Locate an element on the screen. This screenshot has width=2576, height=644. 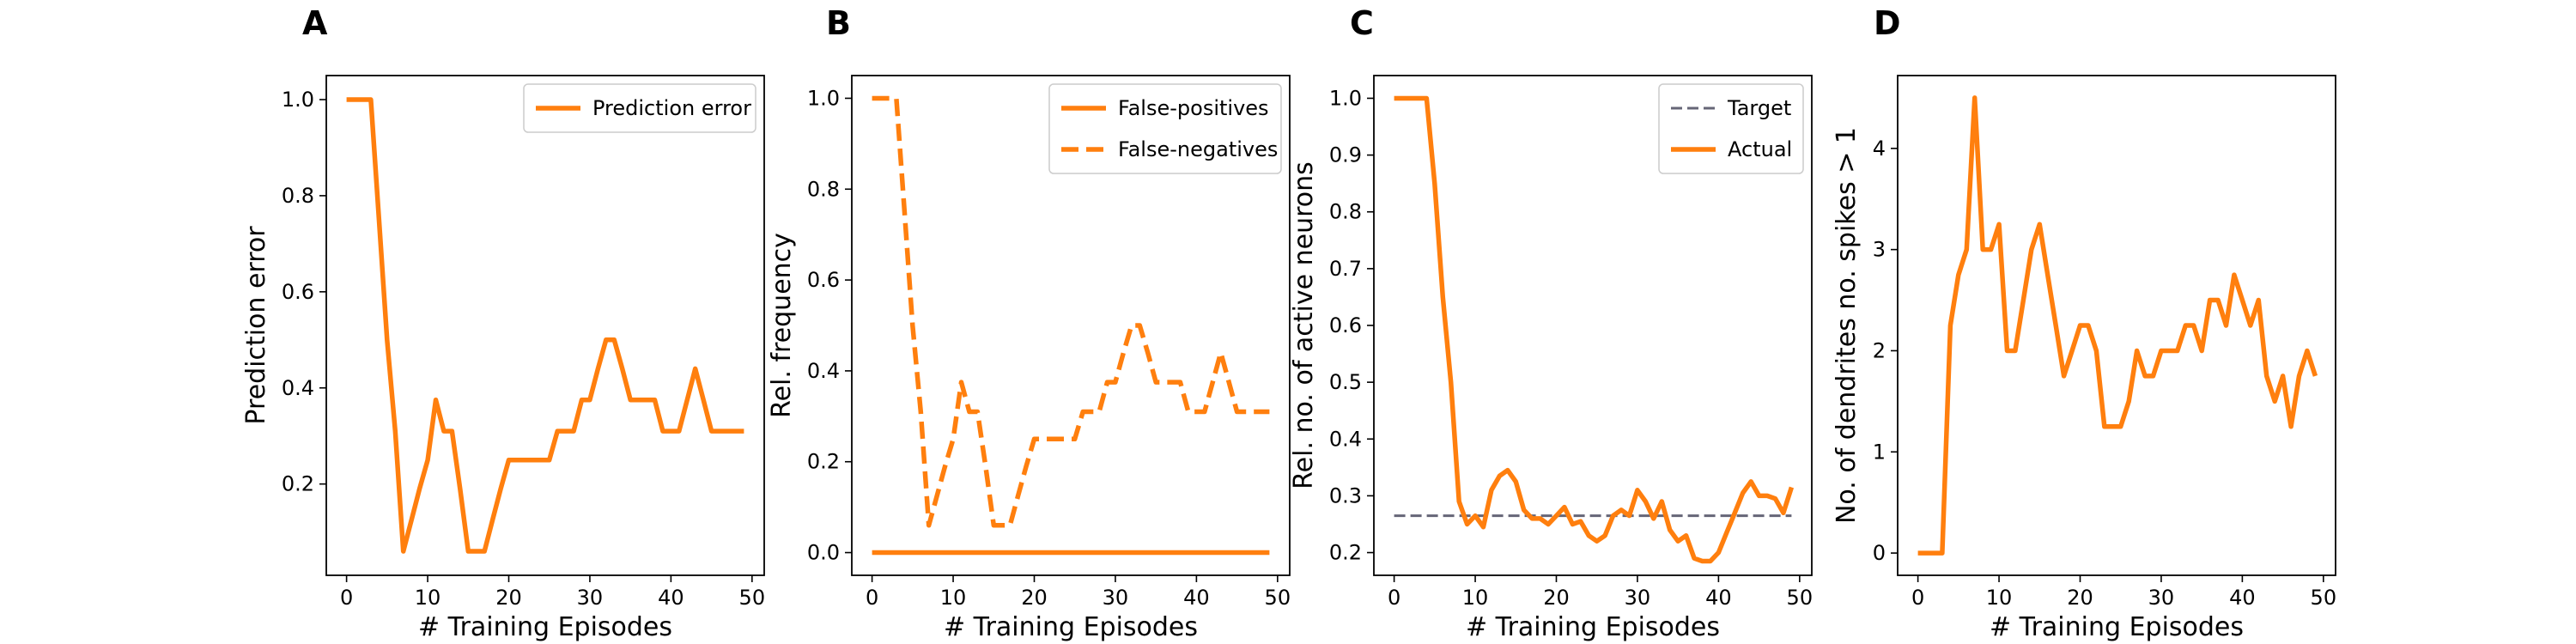
legend-label: False-negatives is located at coordinates (1198, 149).